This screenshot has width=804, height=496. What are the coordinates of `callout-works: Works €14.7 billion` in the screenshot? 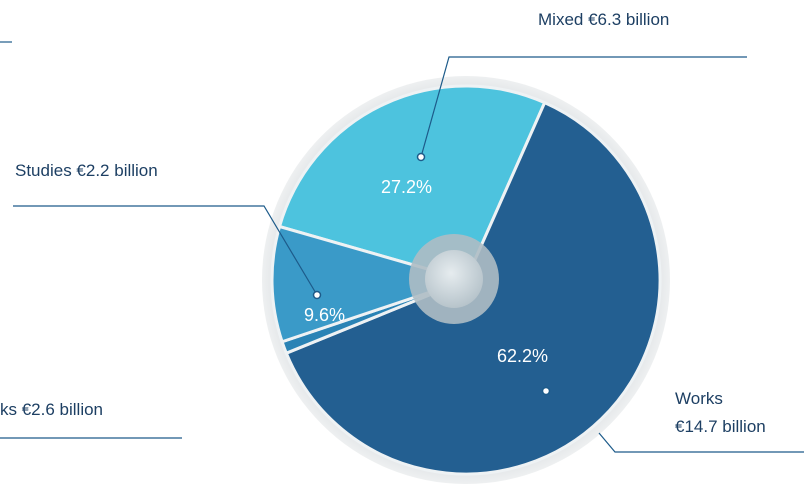 It's located at (672, 419).